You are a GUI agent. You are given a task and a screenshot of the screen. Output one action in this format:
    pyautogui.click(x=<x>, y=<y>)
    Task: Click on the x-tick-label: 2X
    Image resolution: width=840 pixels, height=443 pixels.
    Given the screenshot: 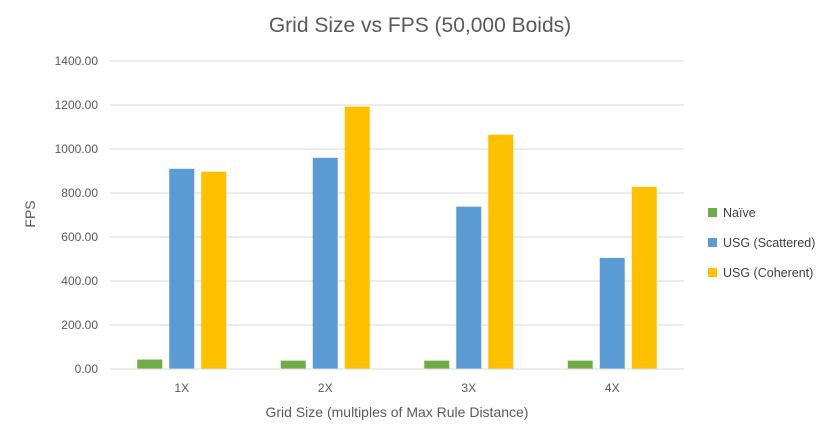 What is the action you would take?
    pyautogui.click(x=325, y=388)
    